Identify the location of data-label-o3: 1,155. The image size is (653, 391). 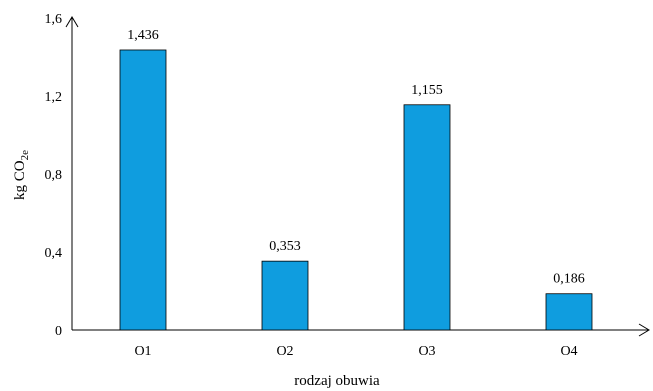
(427, 90).